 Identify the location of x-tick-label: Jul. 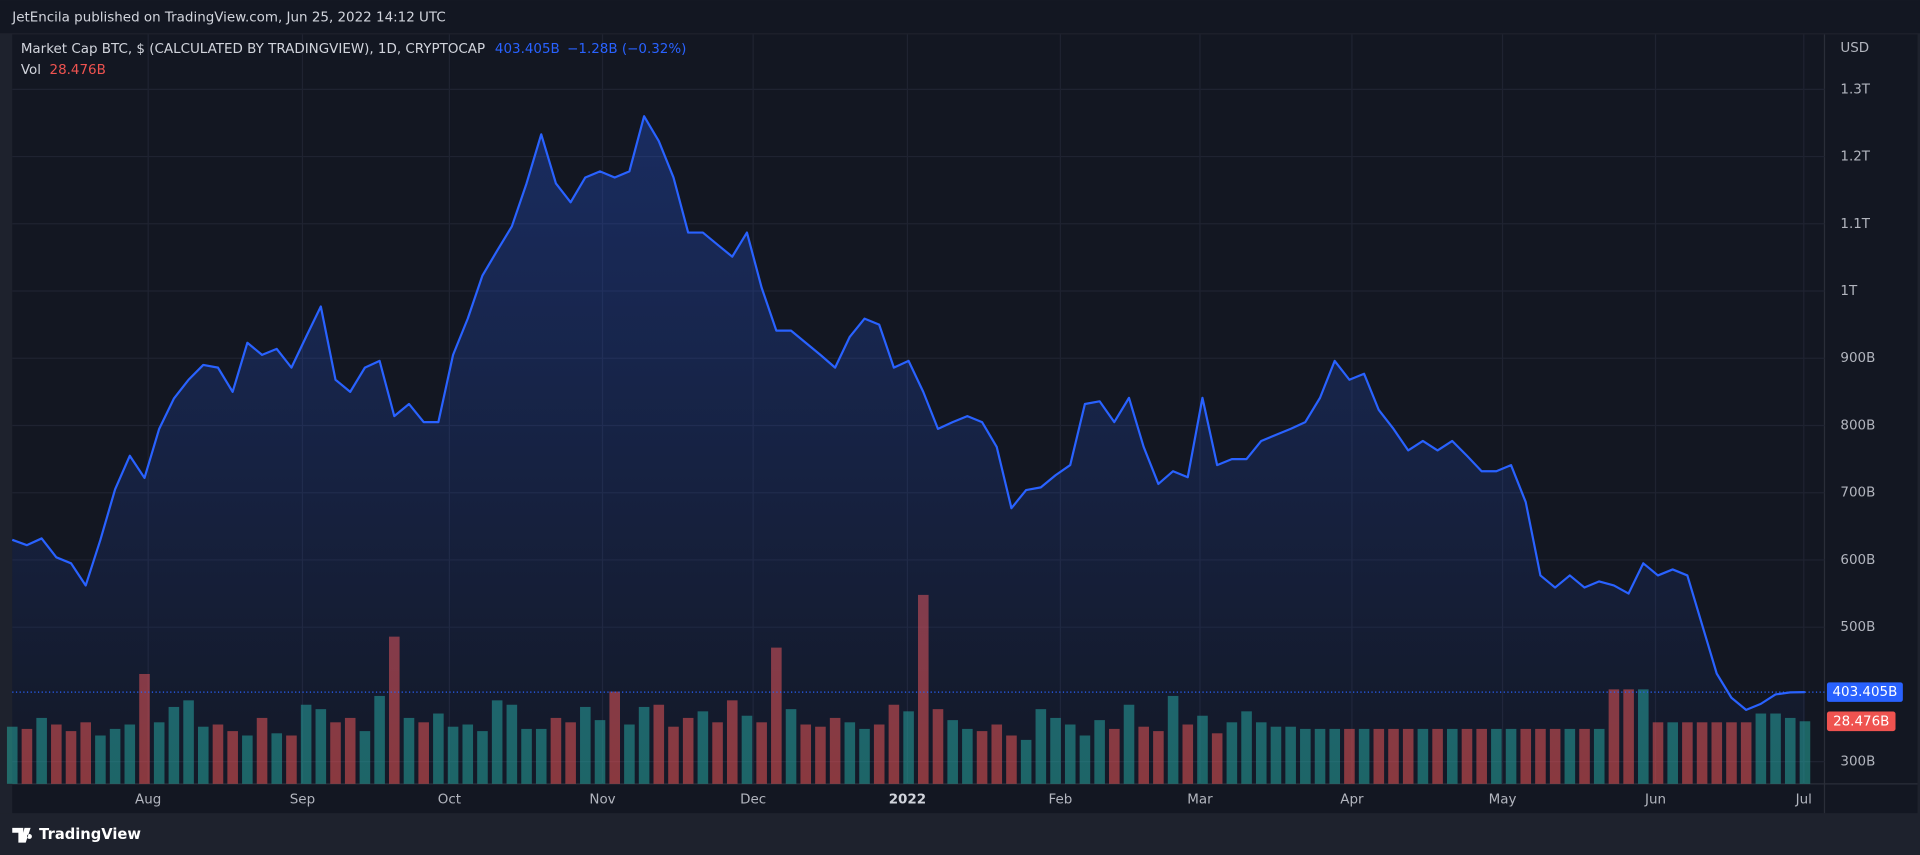
(1803, 800).